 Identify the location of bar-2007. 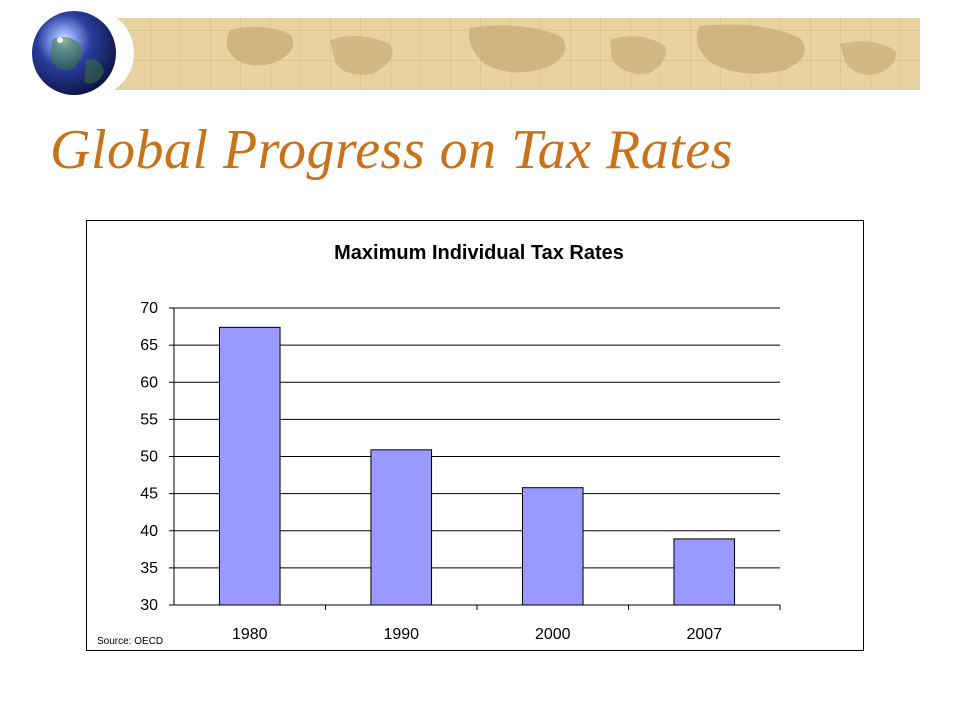
(704, 572).